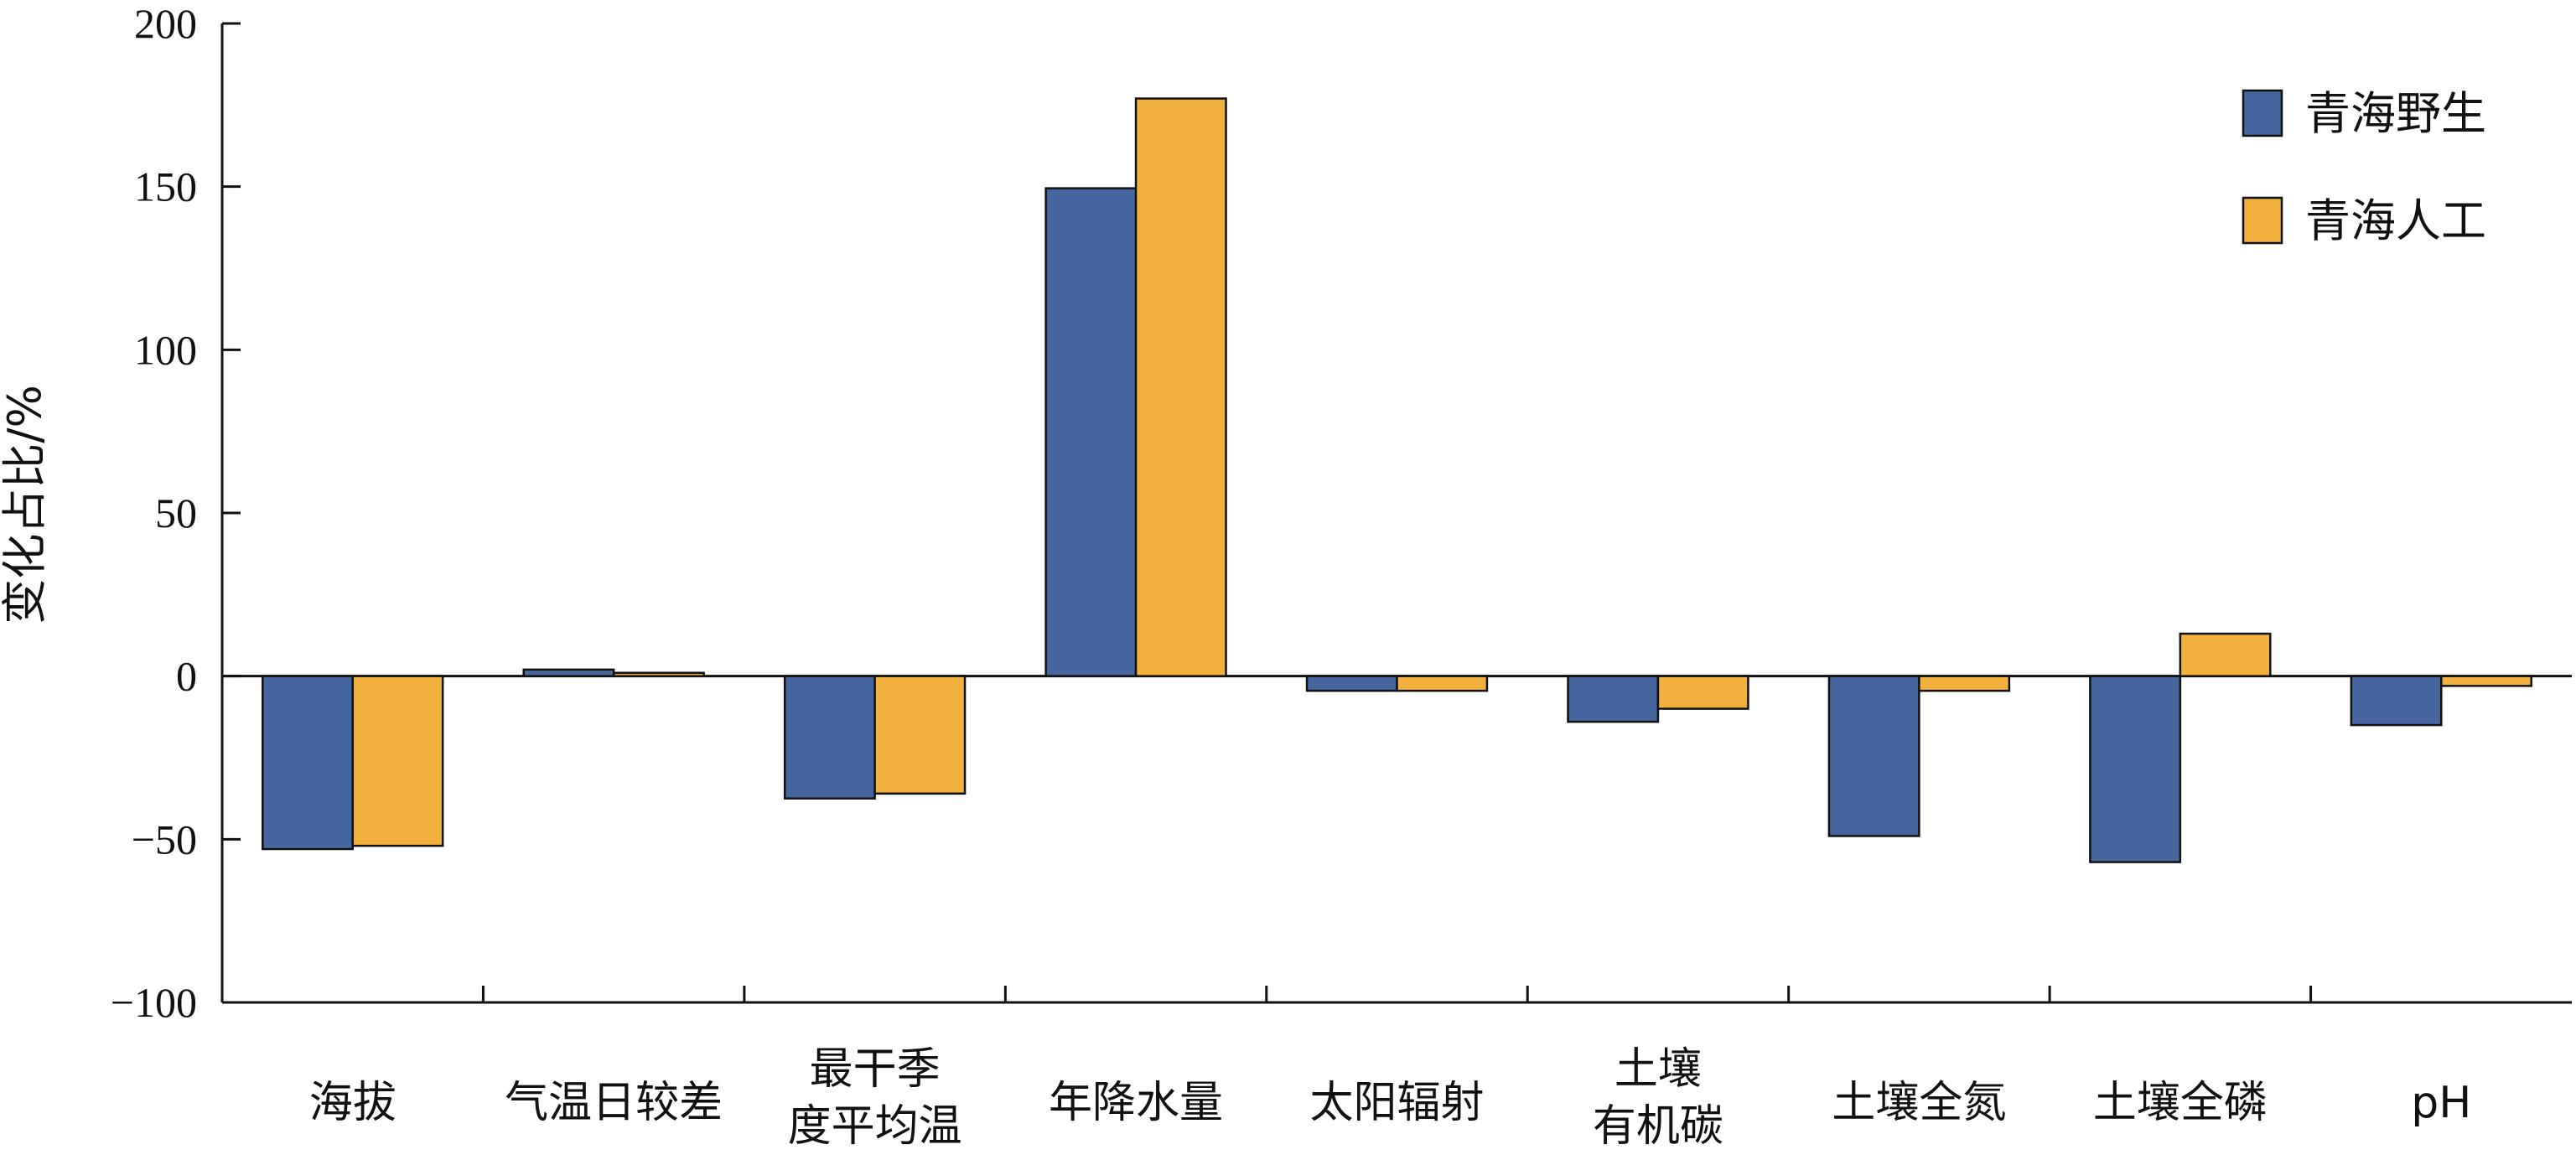  What do you see at coordinates (1919, 1103) in the screenshot?
I see `category-label: 土壤全氮` at bounding box center [1919, 1103].